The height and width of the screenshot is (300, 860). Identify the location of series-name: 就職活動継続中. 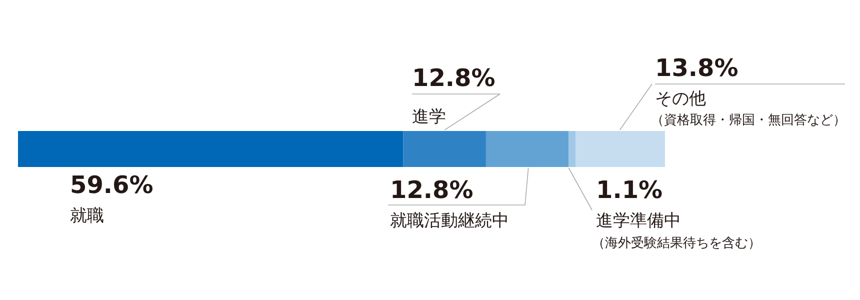
(449, 221).